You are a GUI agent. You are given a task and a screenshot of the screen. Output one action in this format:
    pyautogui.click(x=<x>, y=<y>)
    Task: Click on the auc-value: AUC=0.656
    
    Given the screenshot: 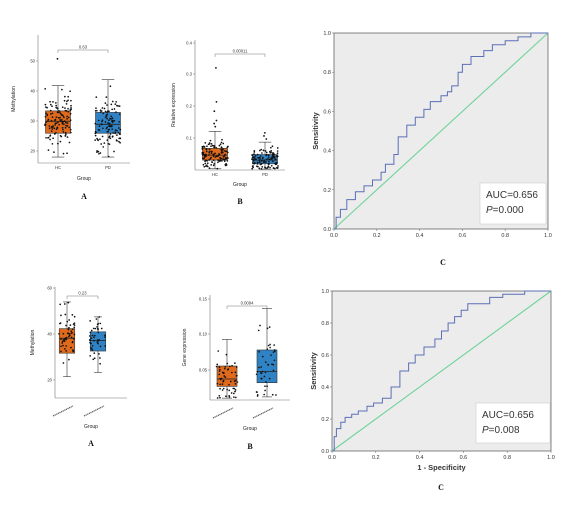 What is the action you would take?
    pyautogui.click(x=508, y=415)
    